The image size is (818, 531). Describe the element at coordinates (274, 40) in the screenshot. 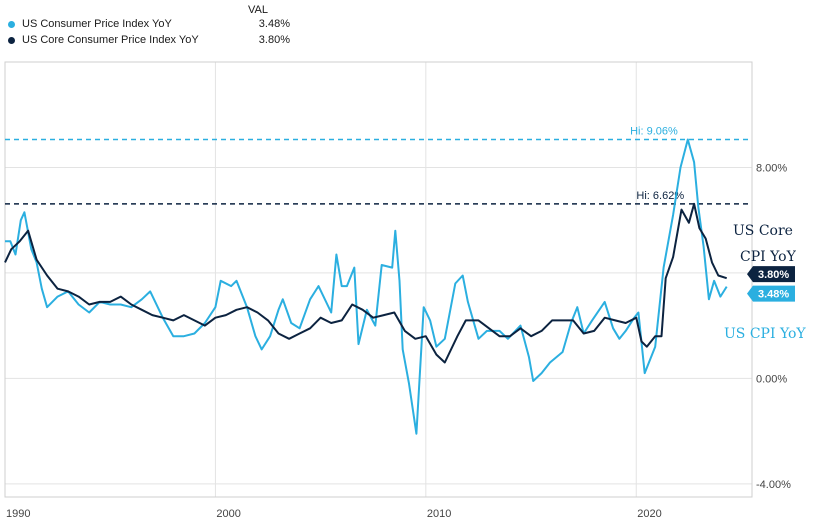

I see `legend-item-value: 3.80%` at that location.